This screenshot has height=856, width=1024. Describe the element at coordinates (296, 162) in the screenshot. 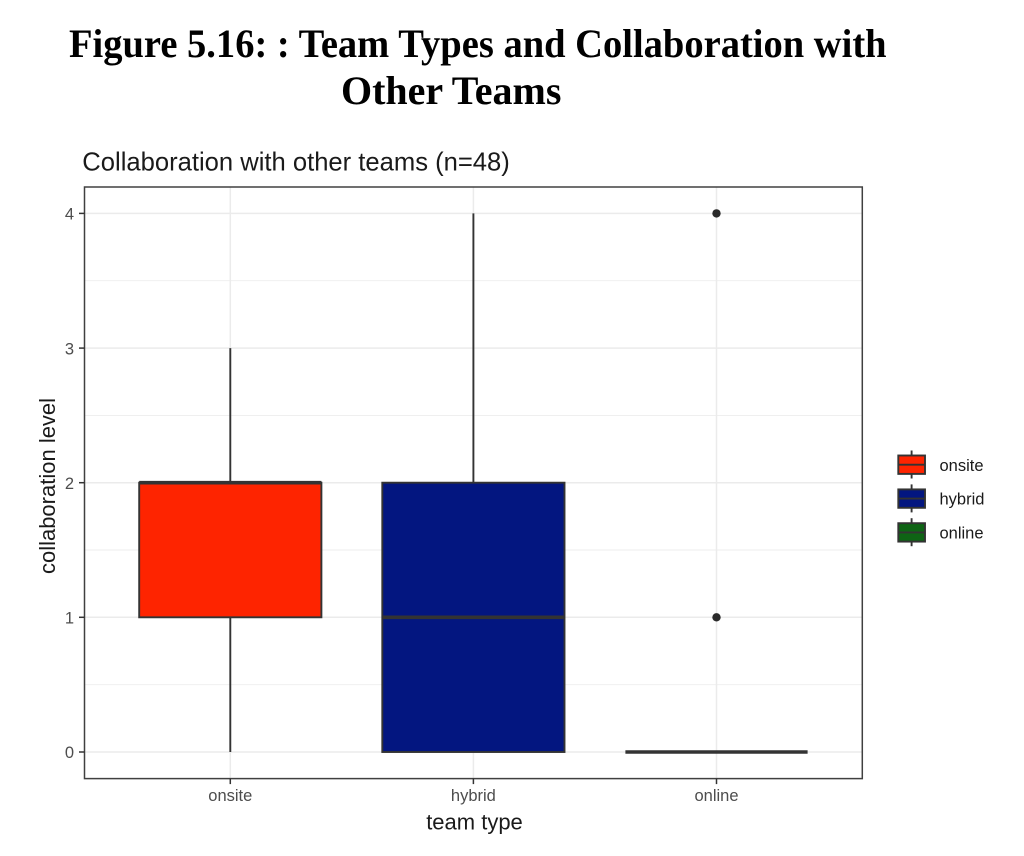

I see `svg-text:Collaboration with other teams: Collaboration with other teams (n=48)` at that location.